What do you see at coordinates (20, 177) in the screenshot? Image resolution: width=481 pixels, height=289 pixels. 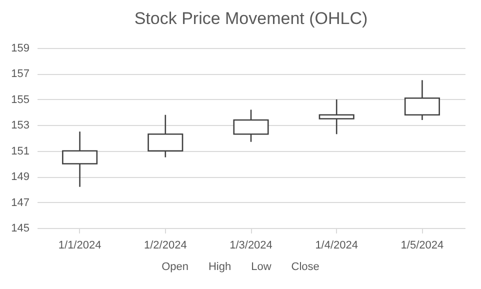 I see `y-tick-label: 149` at bounding box center [20, 177].